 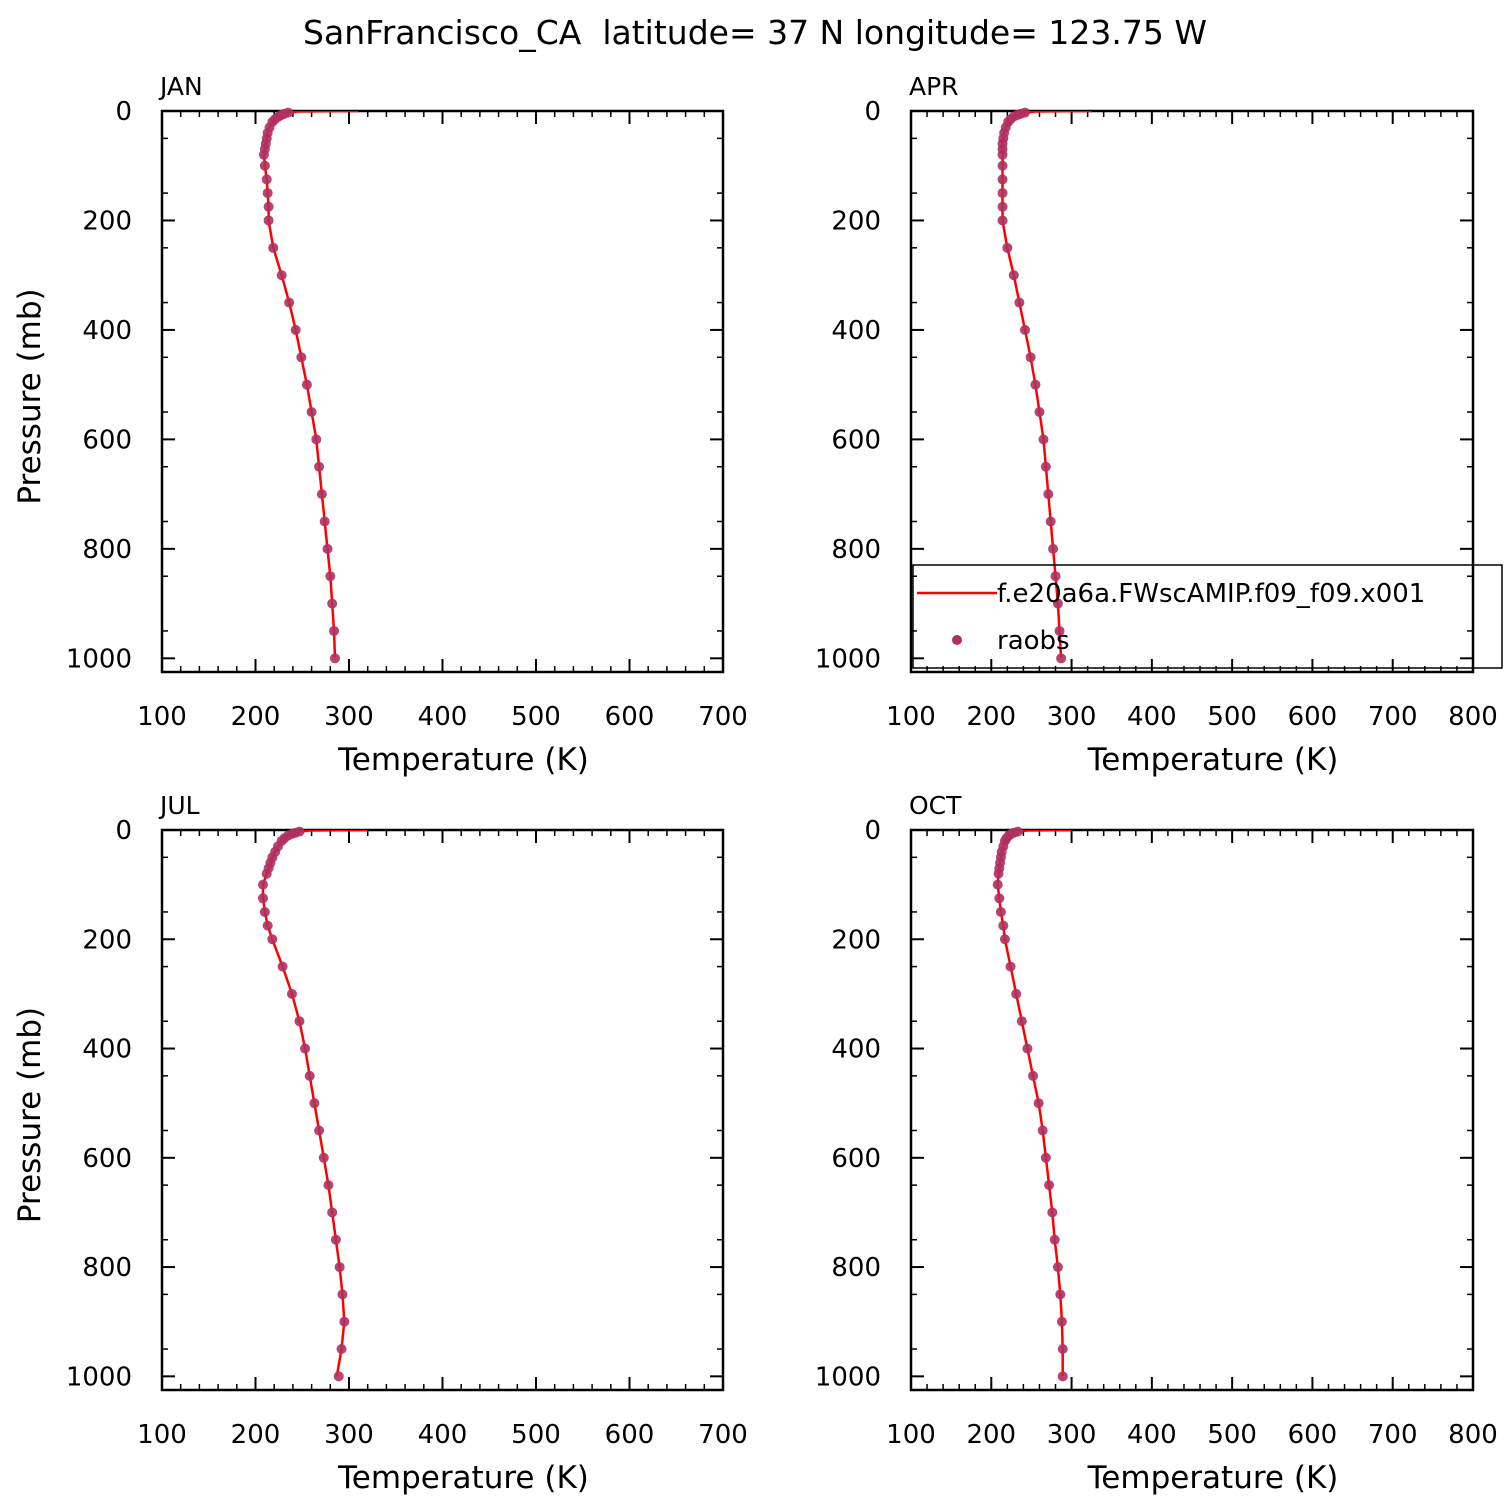 What do you see at coordinates (1192, 391) in the screenshot?
I see `plot-frame` at bounding box center [1192, 391].